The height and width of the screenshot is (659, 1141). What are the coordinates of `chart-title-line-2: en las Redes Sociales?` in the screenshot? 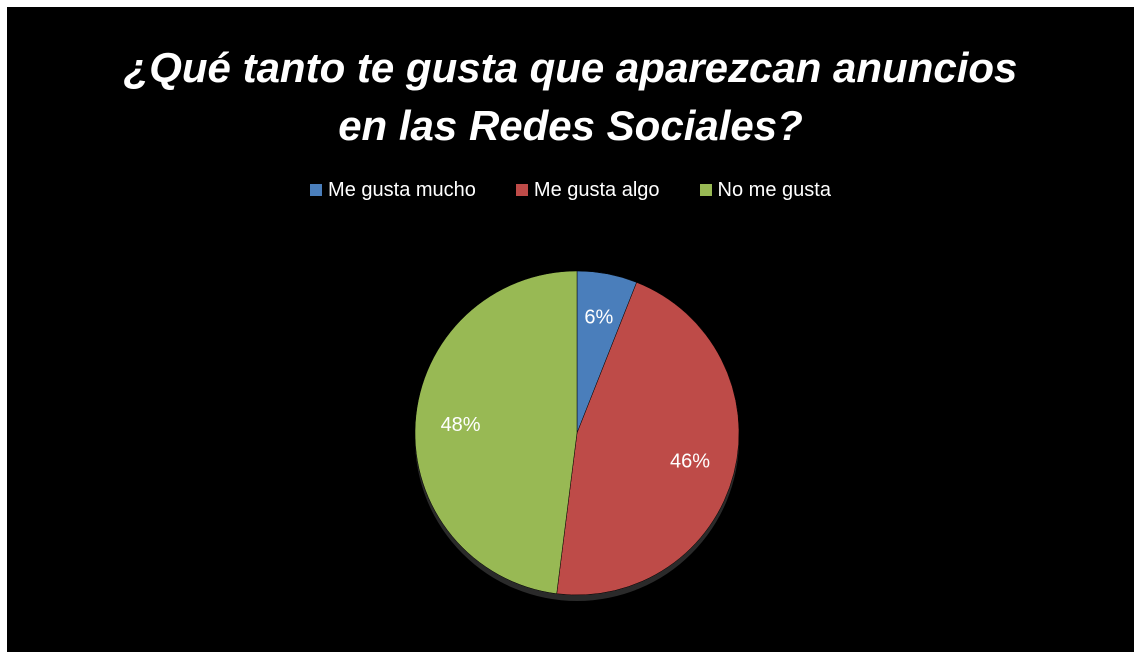 It's located at (570, 125).